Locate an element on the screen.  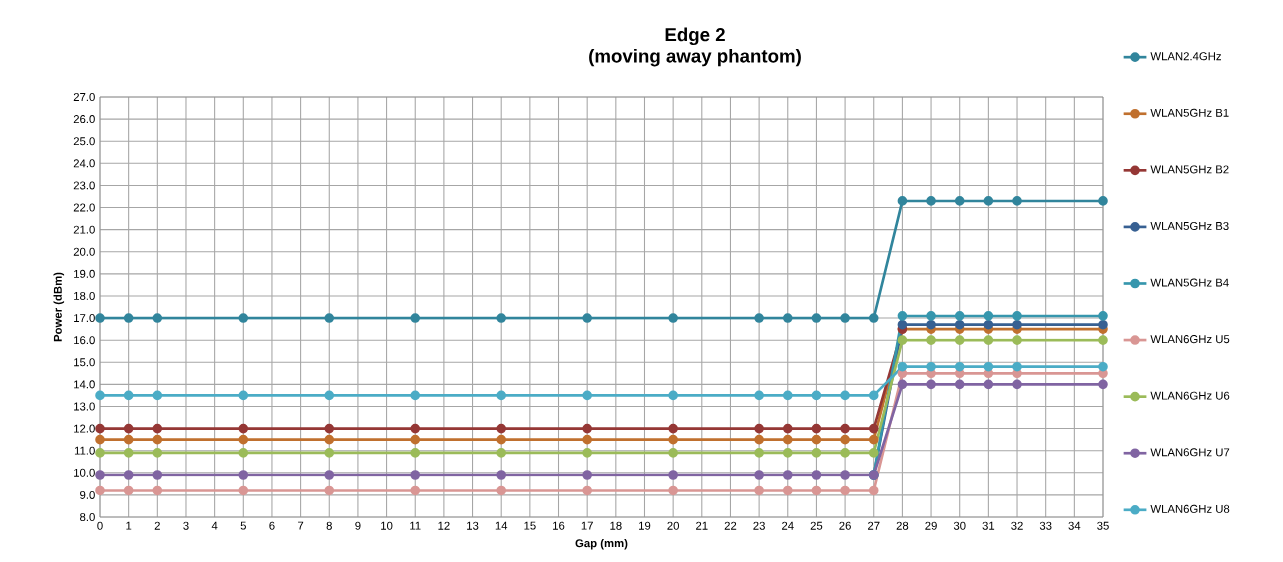
legend-label: WLAN5GHz B2 is located at coordinates (1189, 169).